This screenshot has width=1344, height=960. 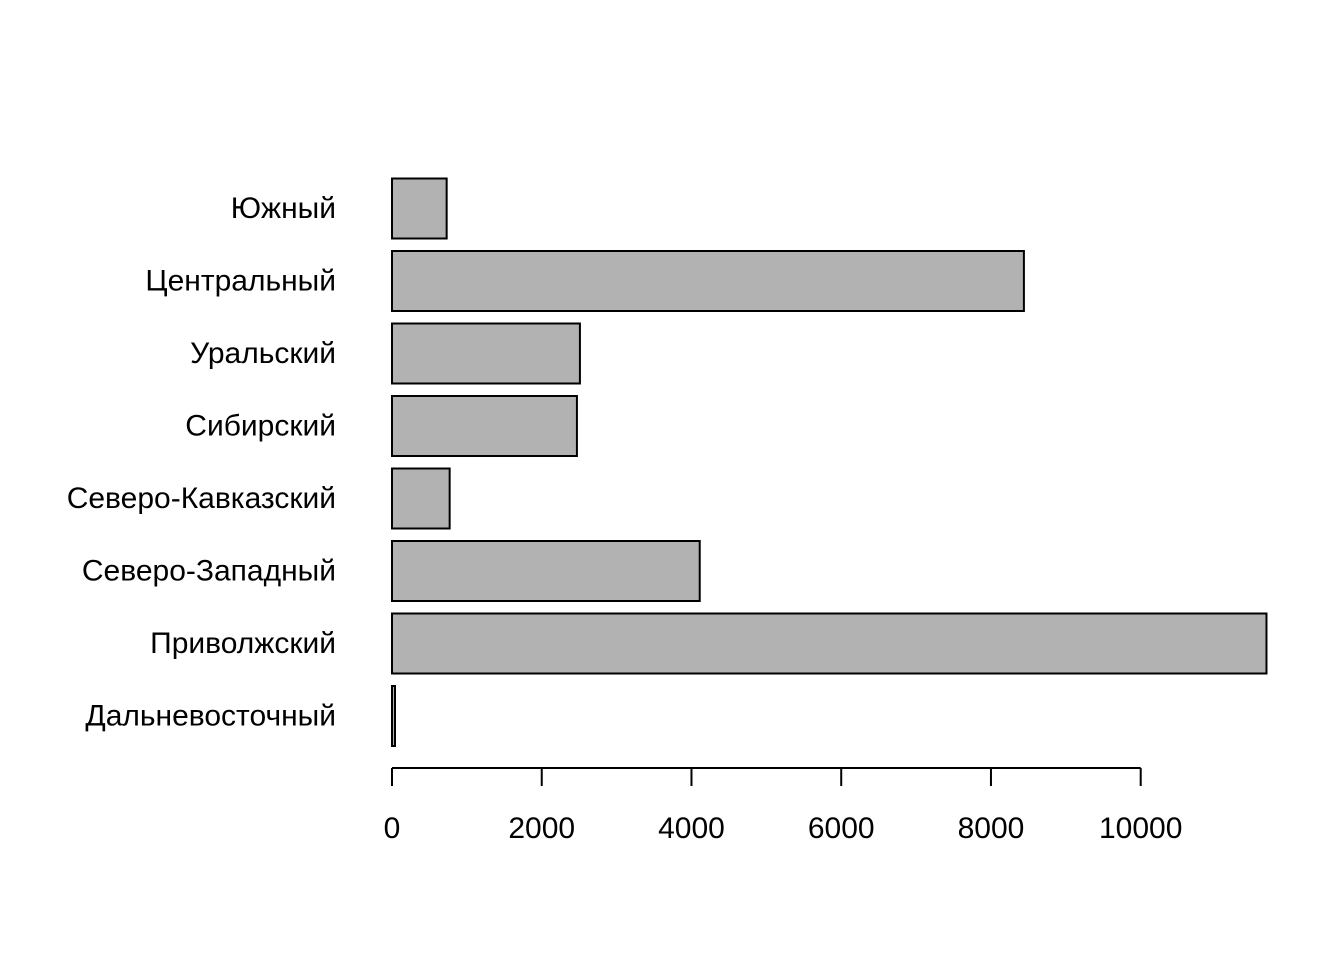 What do you see at coordinates (243, 643) in the screenshot?
I see `category-label: Приволжский` at bounding box center [243, 643].